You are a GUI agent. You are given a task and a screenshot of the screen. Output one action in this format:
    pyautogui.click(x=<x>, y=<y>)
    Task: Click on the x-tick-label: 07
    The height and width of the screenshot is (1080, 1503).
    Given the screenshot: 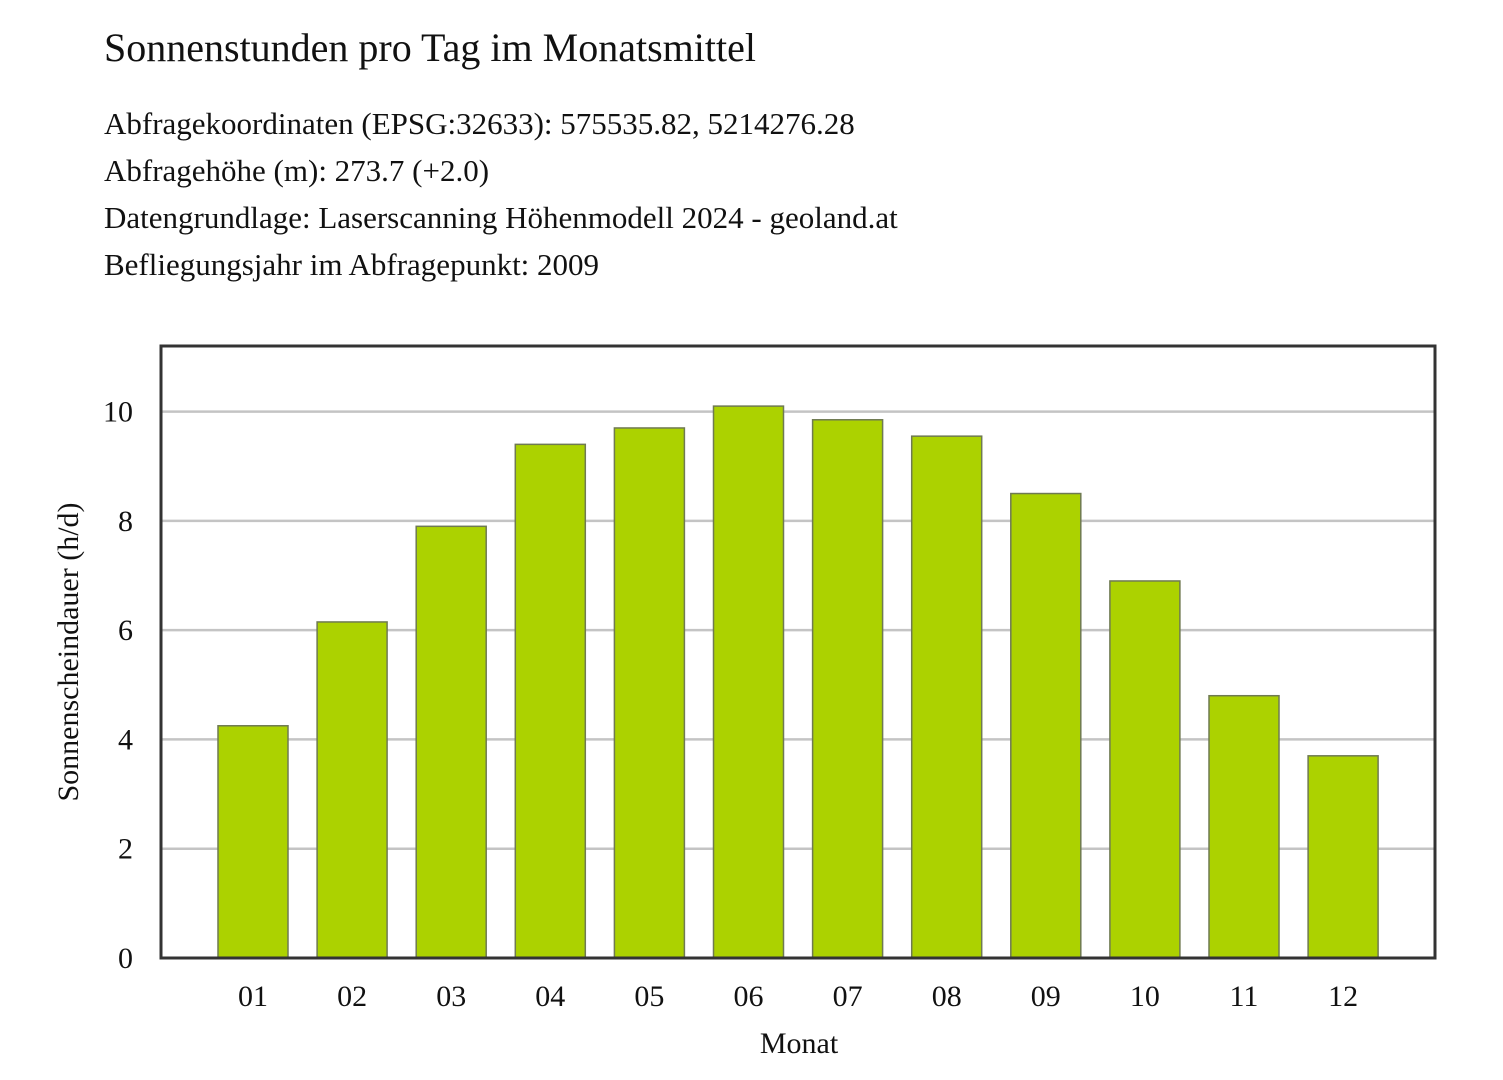 What is the action you would take?
    pyautogui.click(x=848, y=996)
    